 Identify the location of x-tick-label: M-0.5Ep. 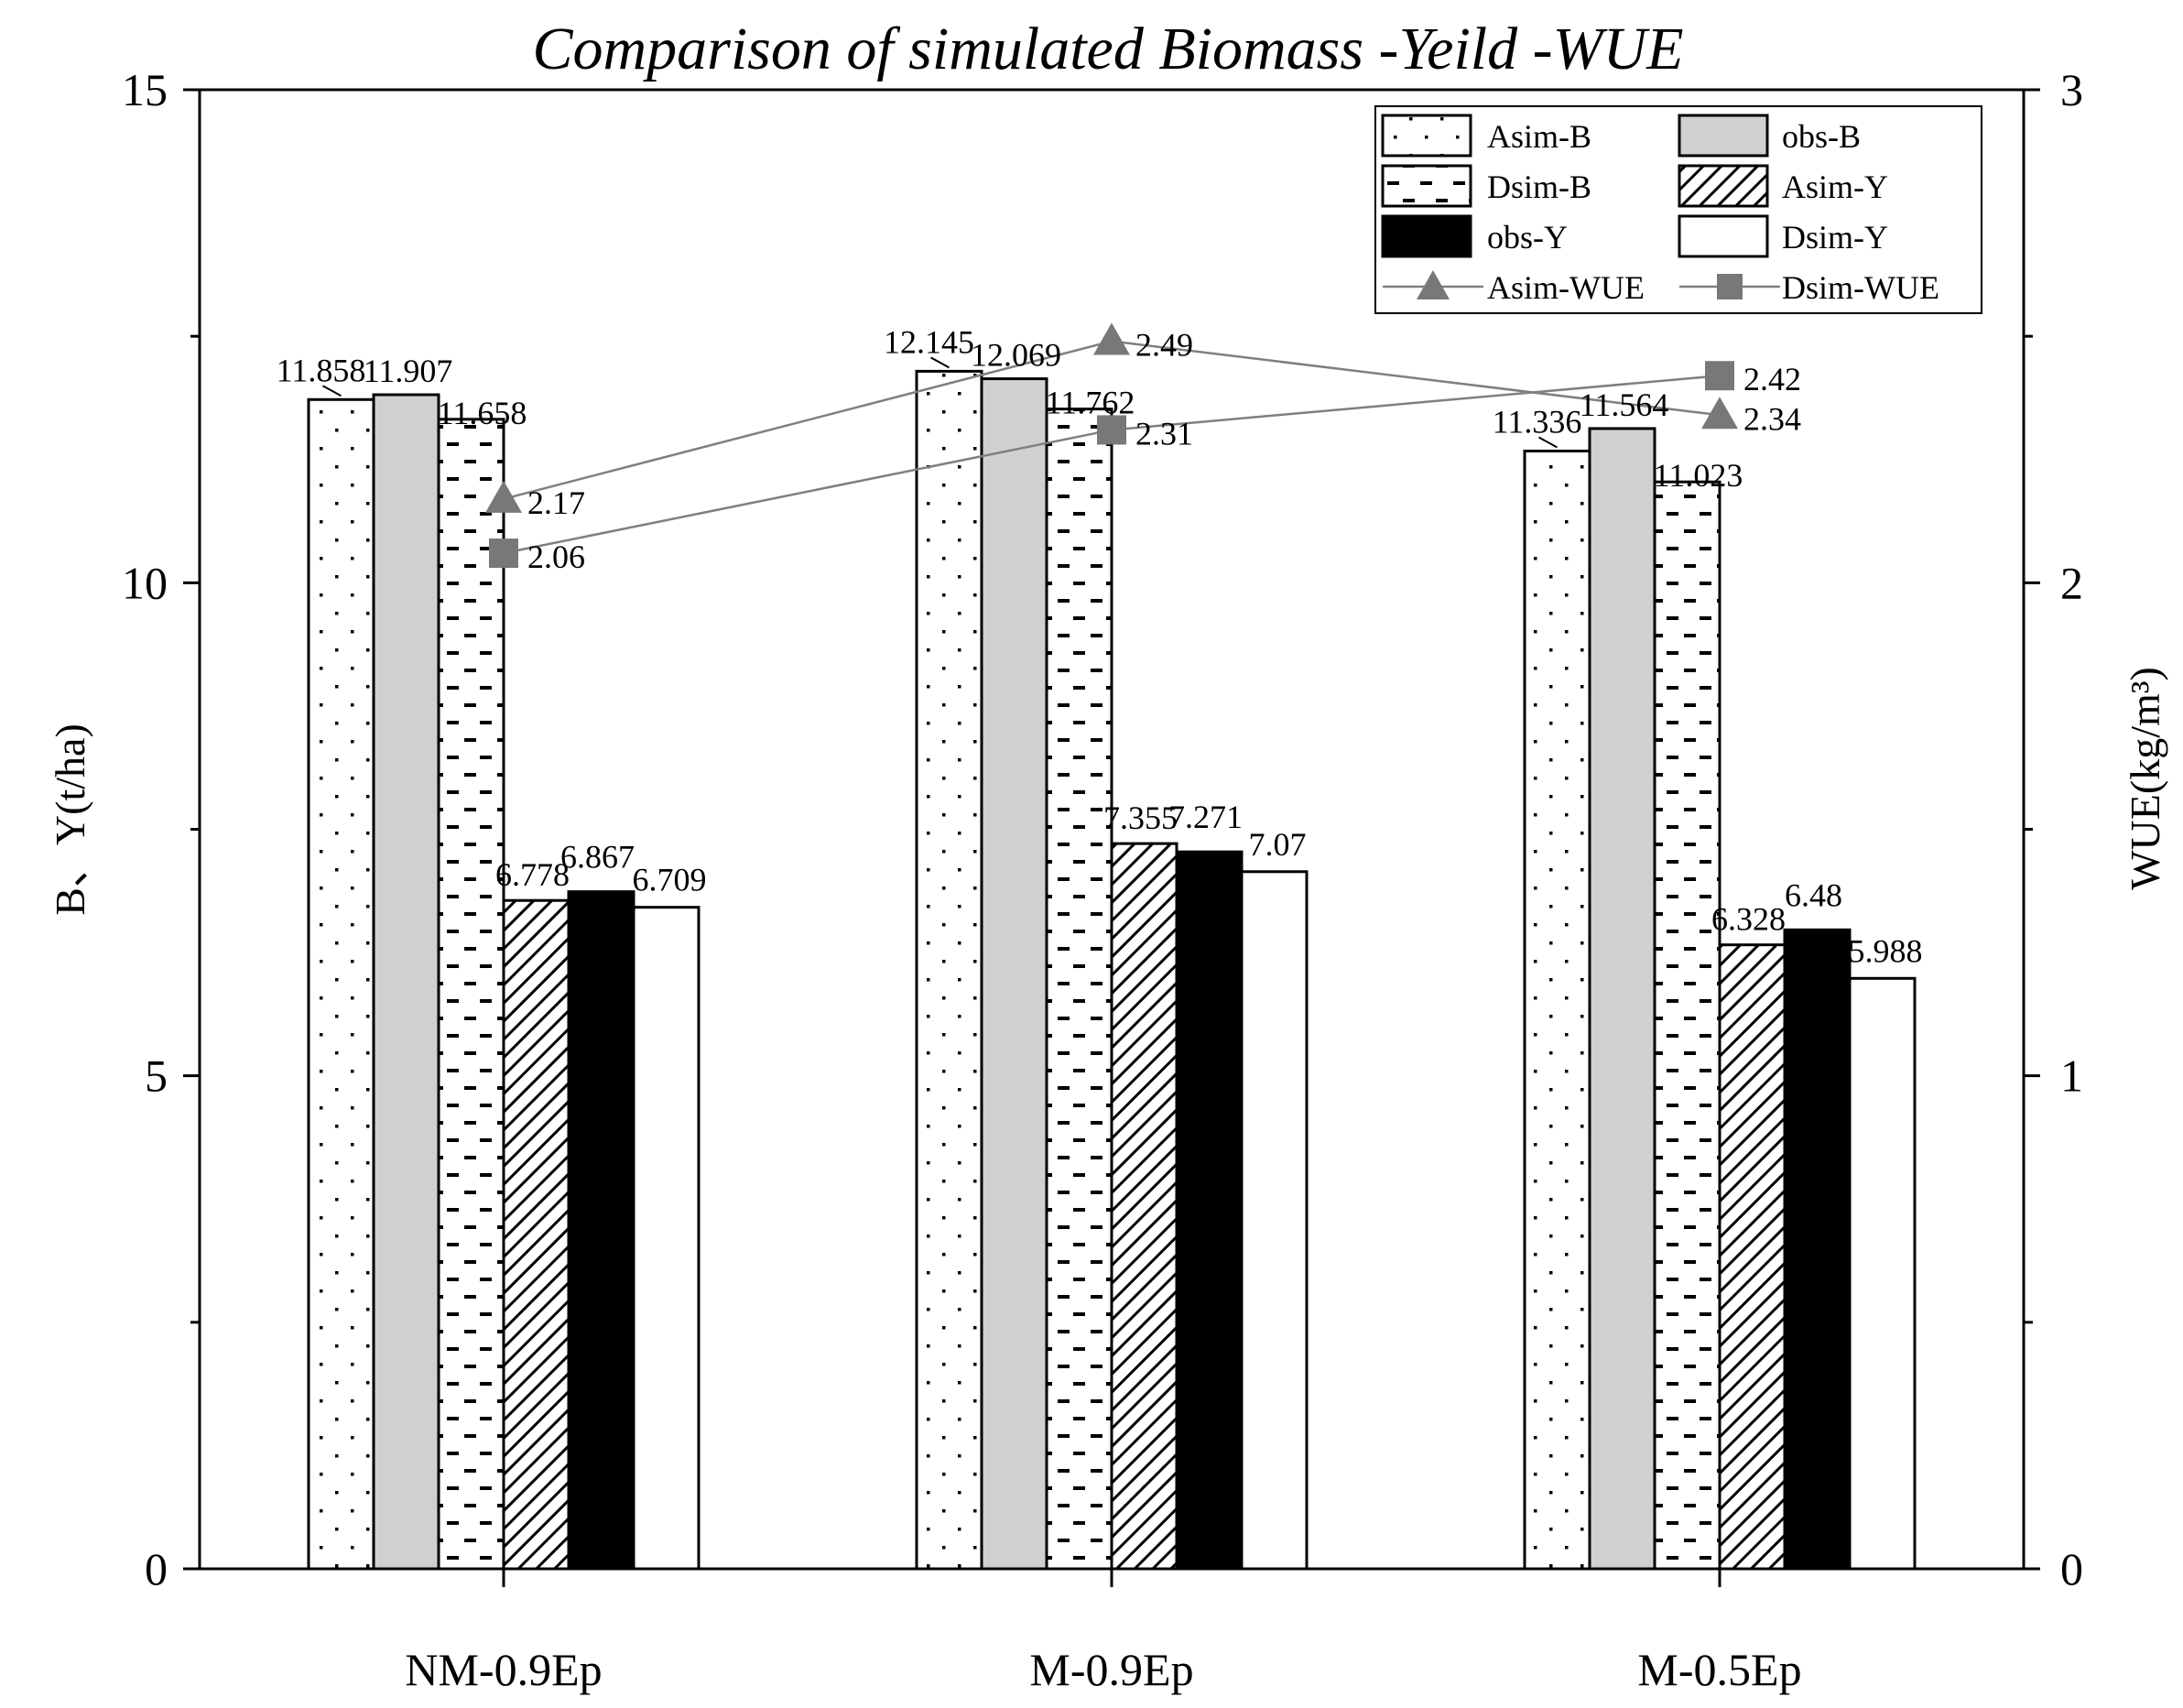
(1719, 1669).